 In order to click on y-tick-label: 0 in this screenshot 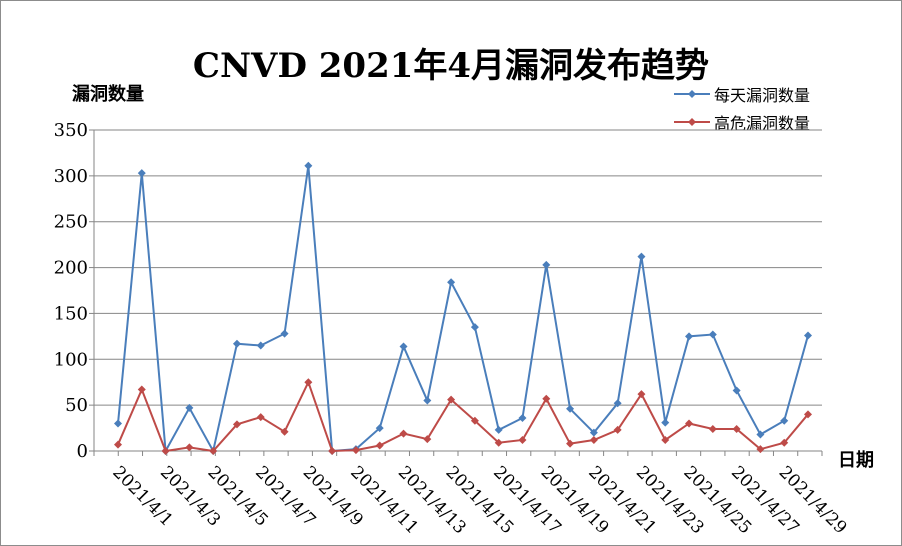, I will do `click(82, 451)`.